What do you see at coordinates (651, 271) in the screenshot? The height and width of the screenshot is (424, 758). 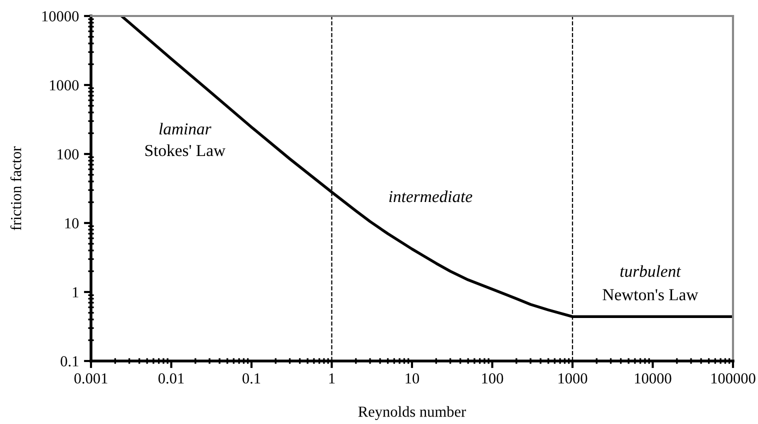 I see `annotation: turbulent` at bounding box center [651, 271].